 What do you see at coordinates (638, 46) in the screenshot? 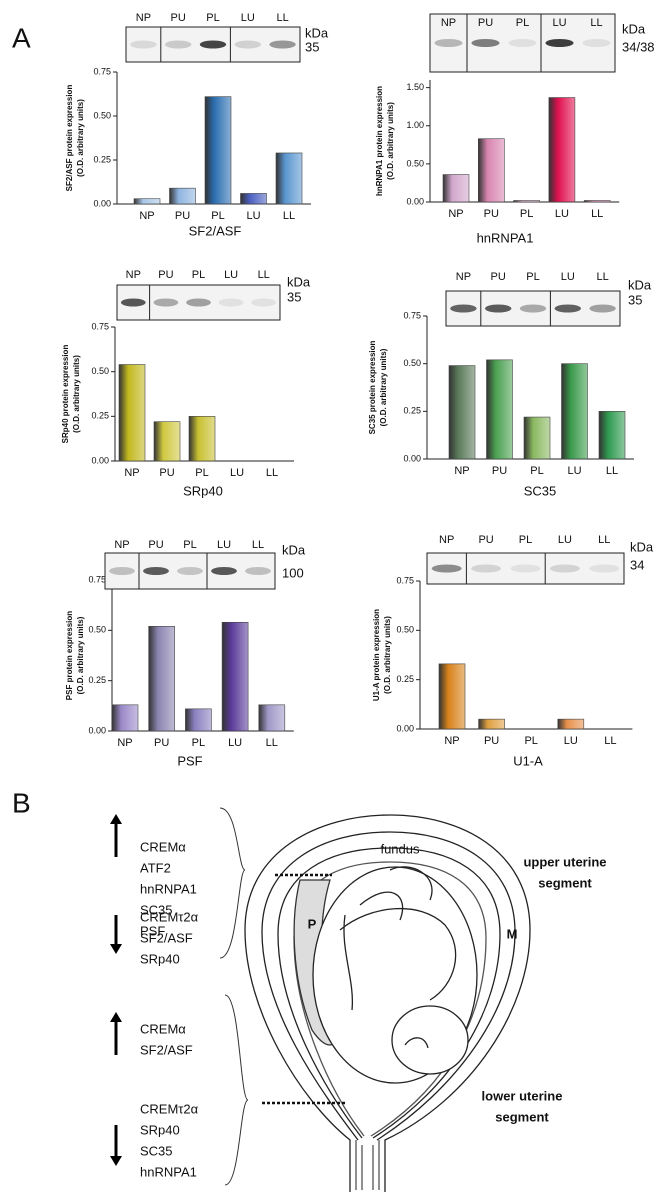
I see `blot-size: 34/38` at bounding box center [638, 46].